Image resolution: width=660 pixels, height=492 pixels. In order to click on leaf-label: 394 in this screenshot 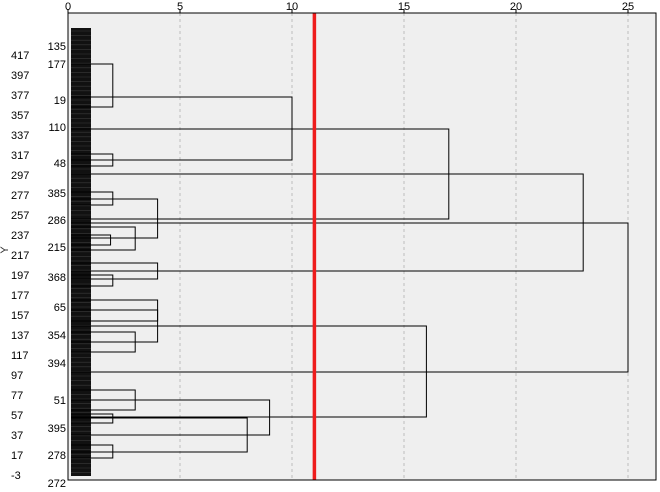, I will do `click(57, 364)`.